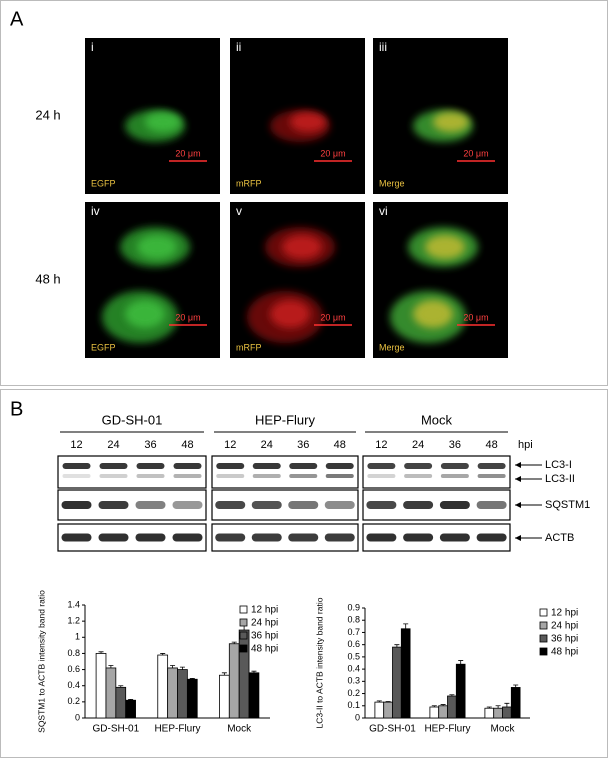  What do you see at coordinates (103, 183) in the screenshot?
I see `channel-label: EGFP` at bounding box center [103, 183].